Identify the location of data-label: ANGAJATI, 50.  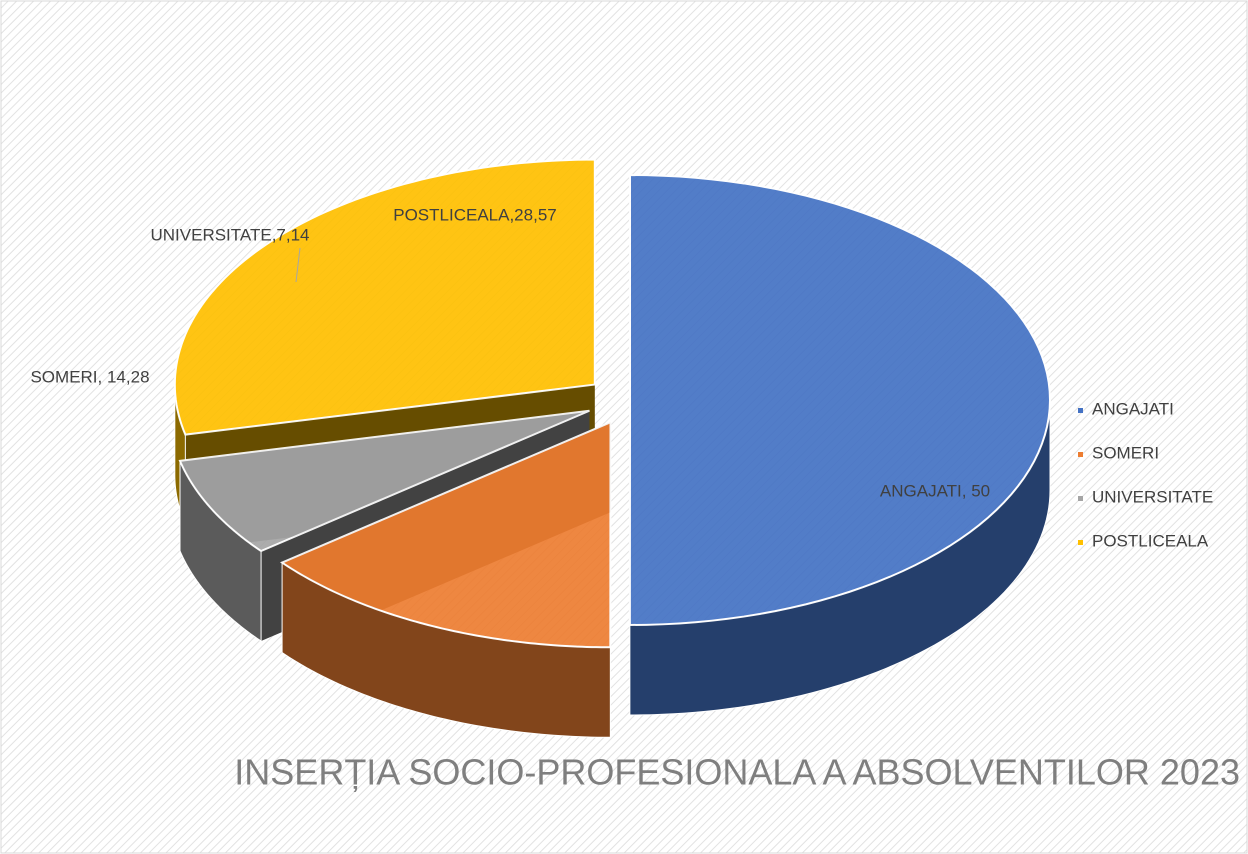
(935, 490).